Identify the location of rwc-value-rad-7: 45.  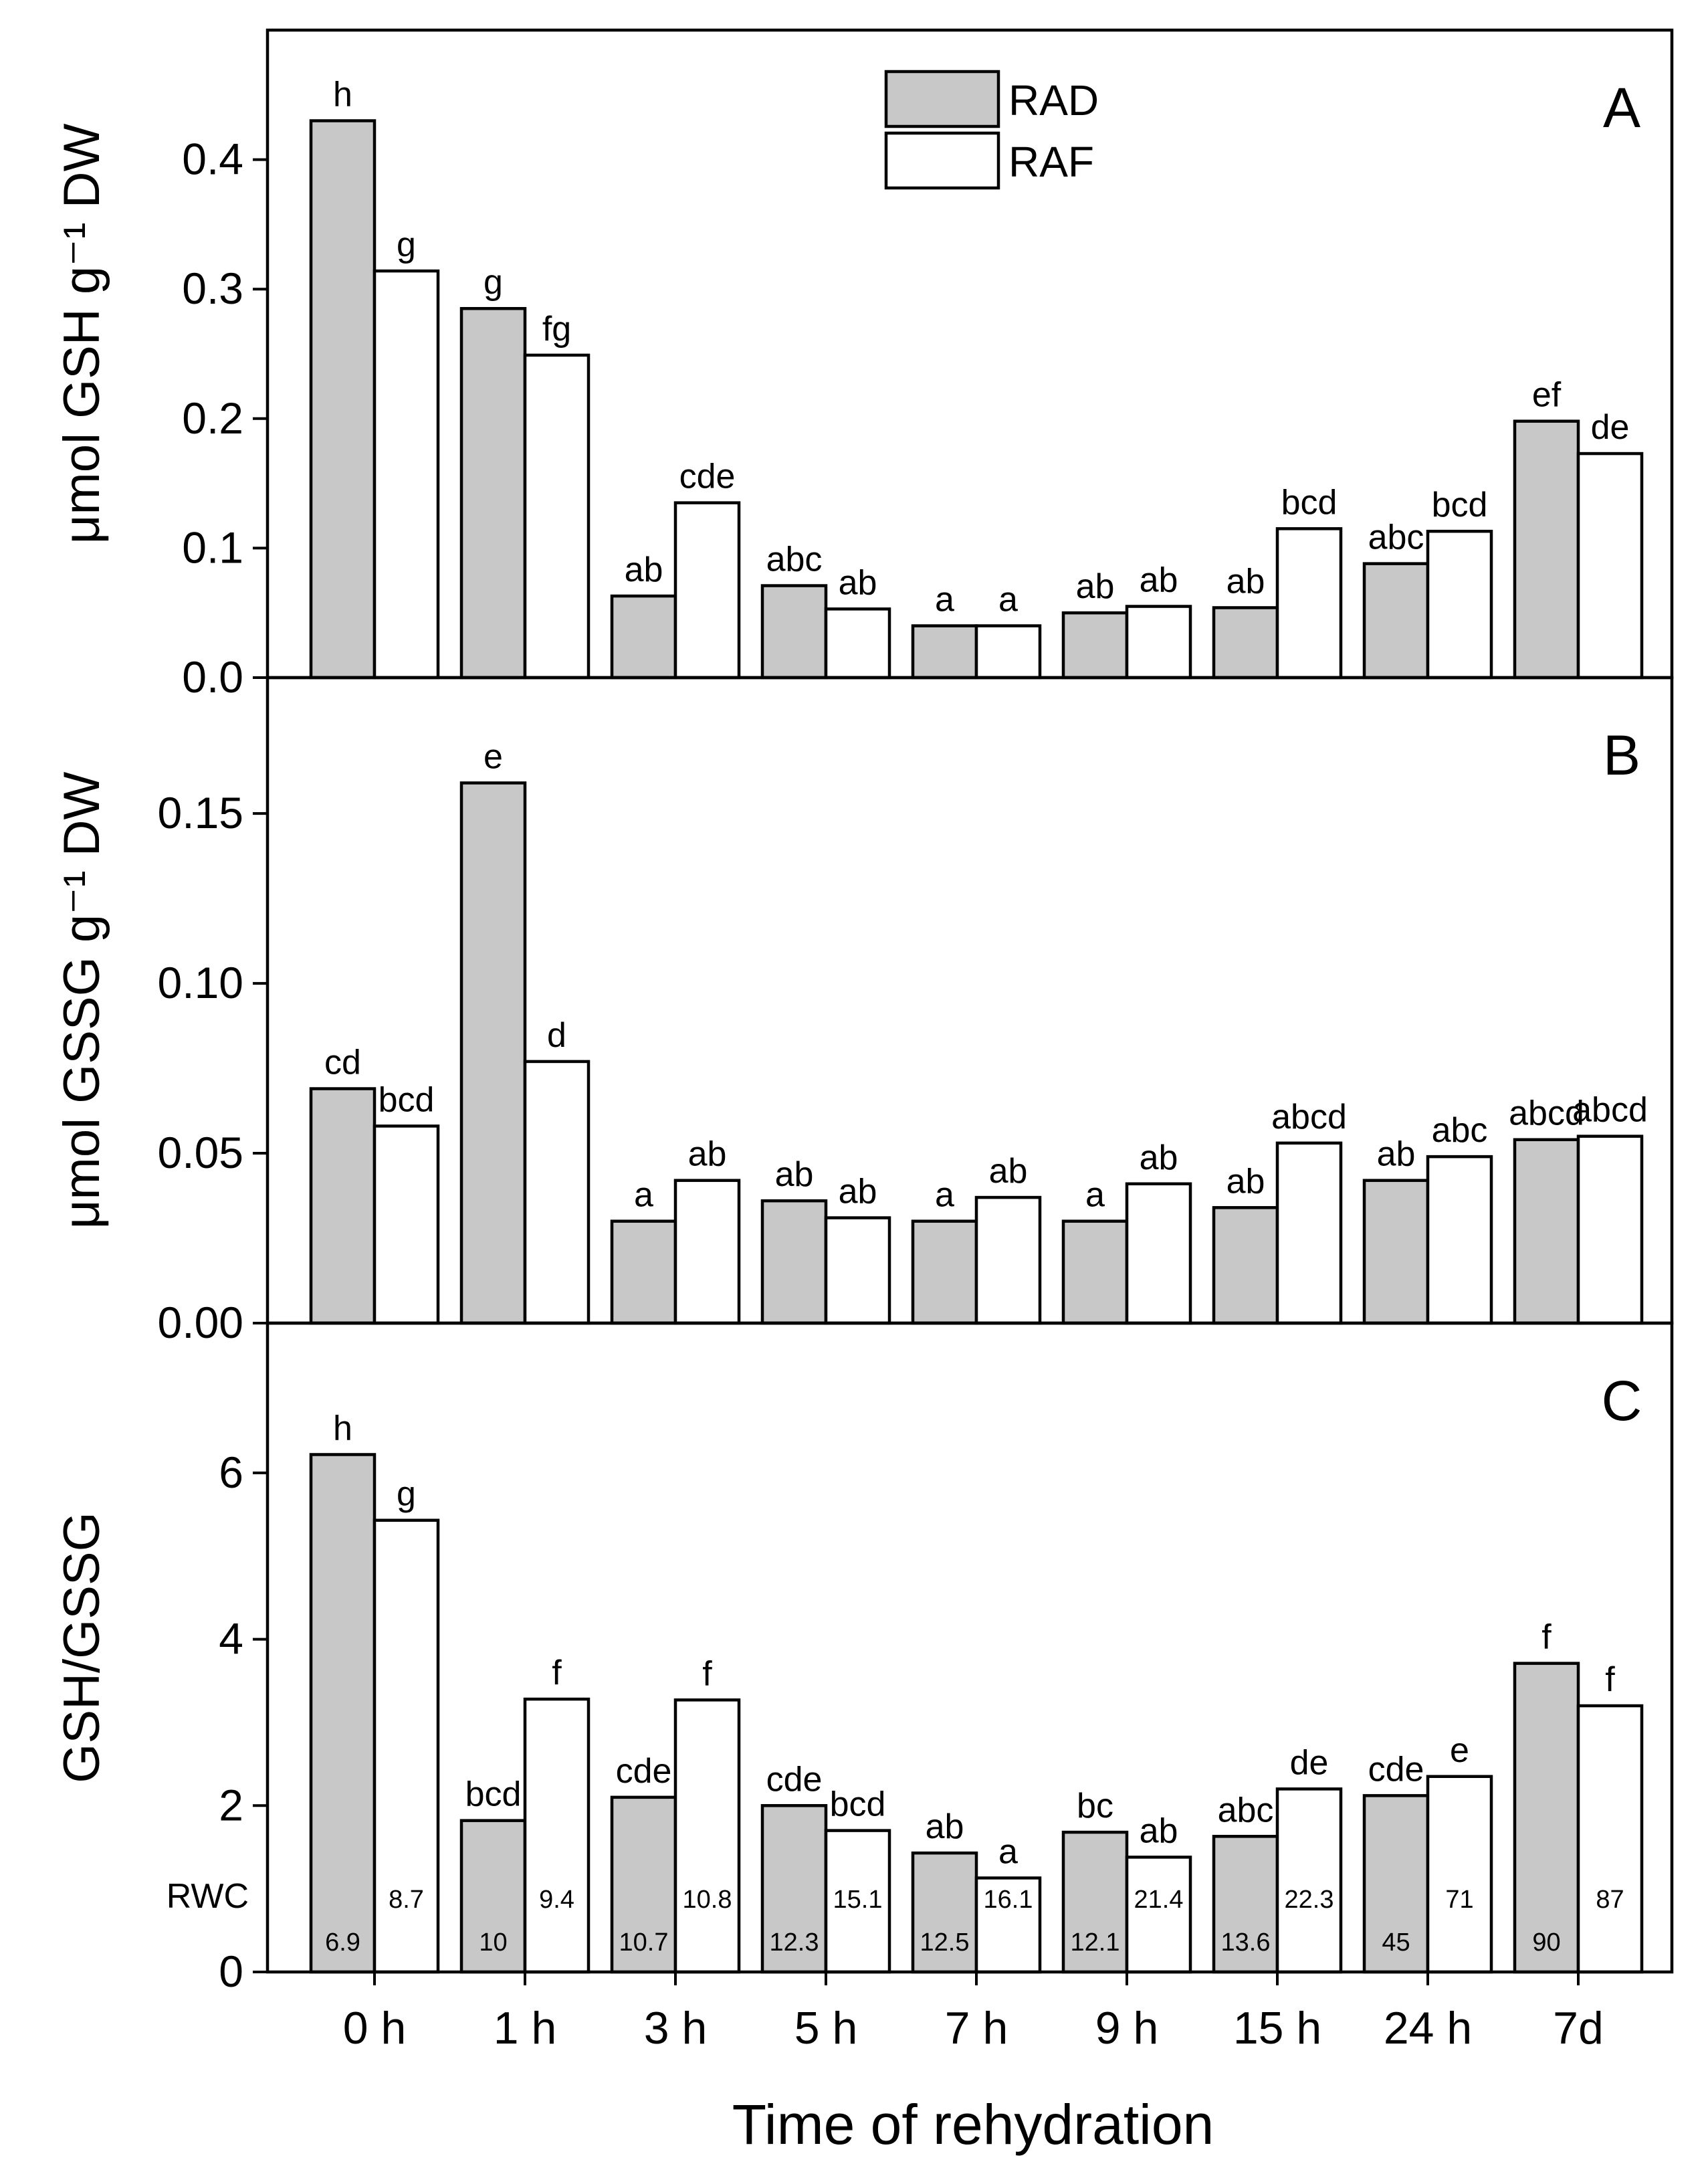
(1396, 1942).